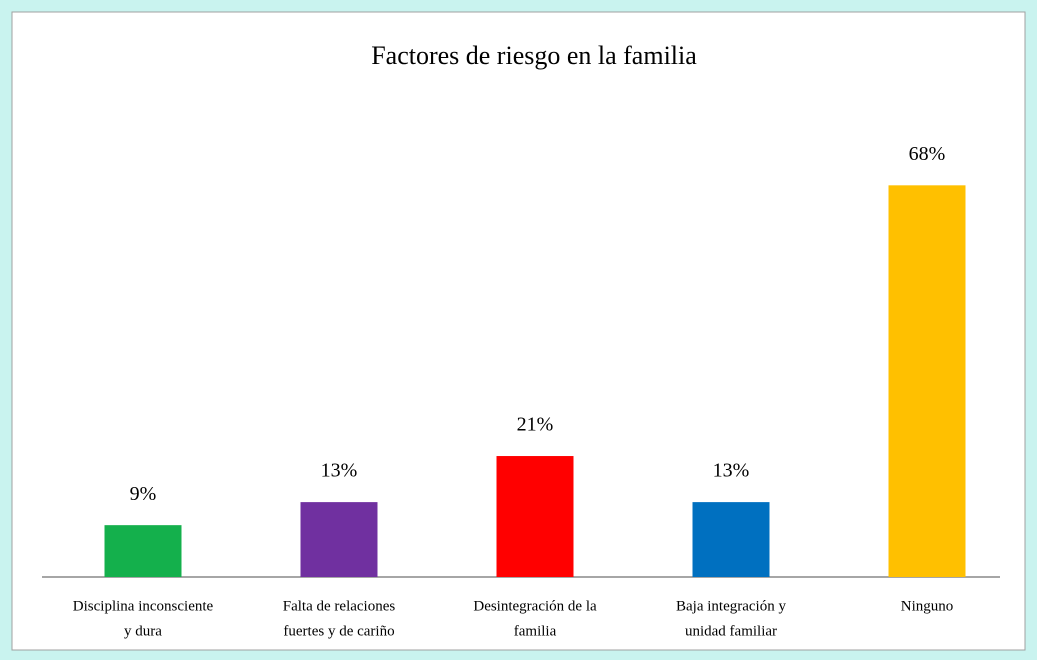  Describe the element at coordinates (927, 606) in the screenshot. I see `x-tick-label: Ninguno` at that location.